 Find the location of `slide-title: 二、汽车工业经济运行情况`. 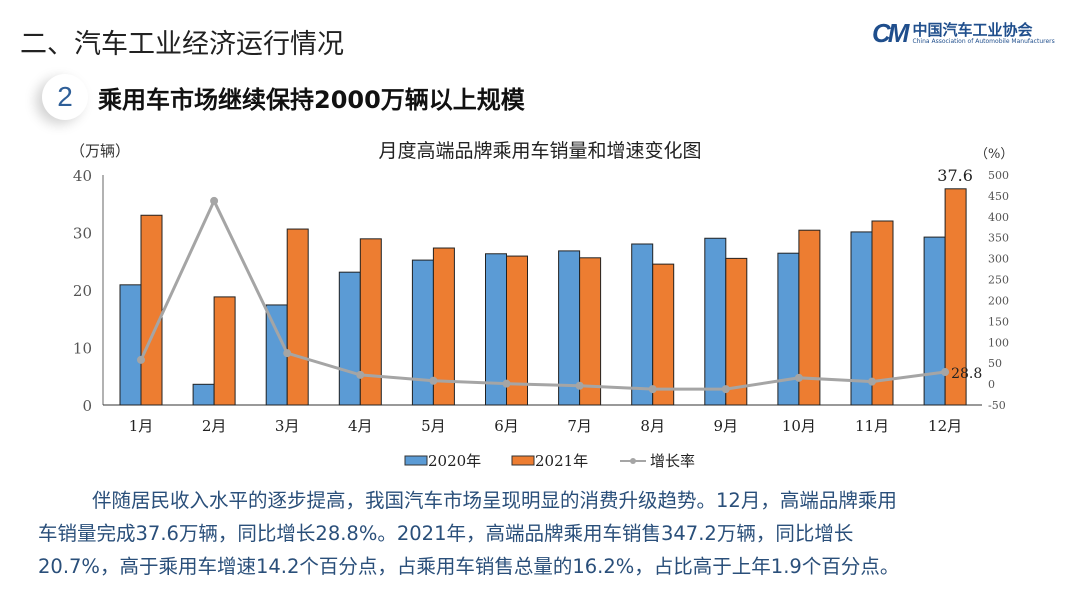

slide-title: 二、汽车工业经济运行情况 is located at coordinates (182, 44).